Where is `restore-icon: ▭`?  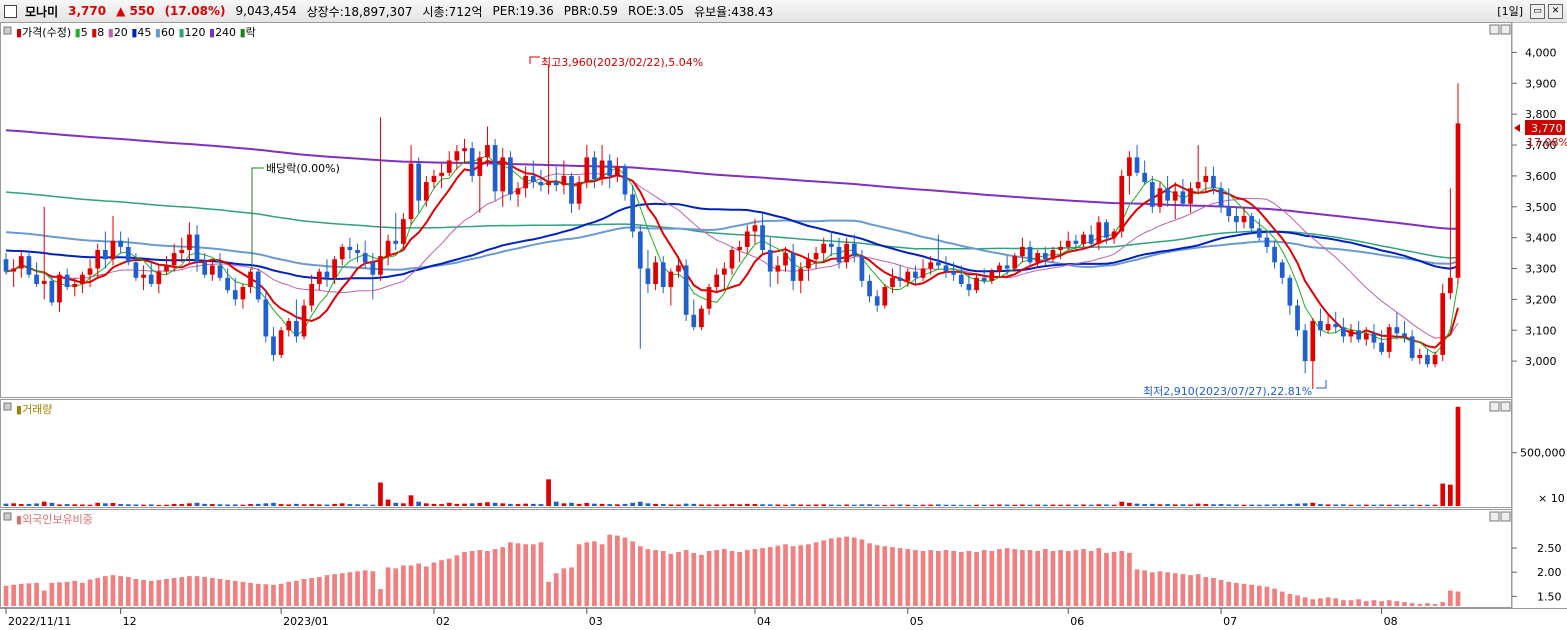 restore-icon: ▭ is located at coordinates (1537, 11).